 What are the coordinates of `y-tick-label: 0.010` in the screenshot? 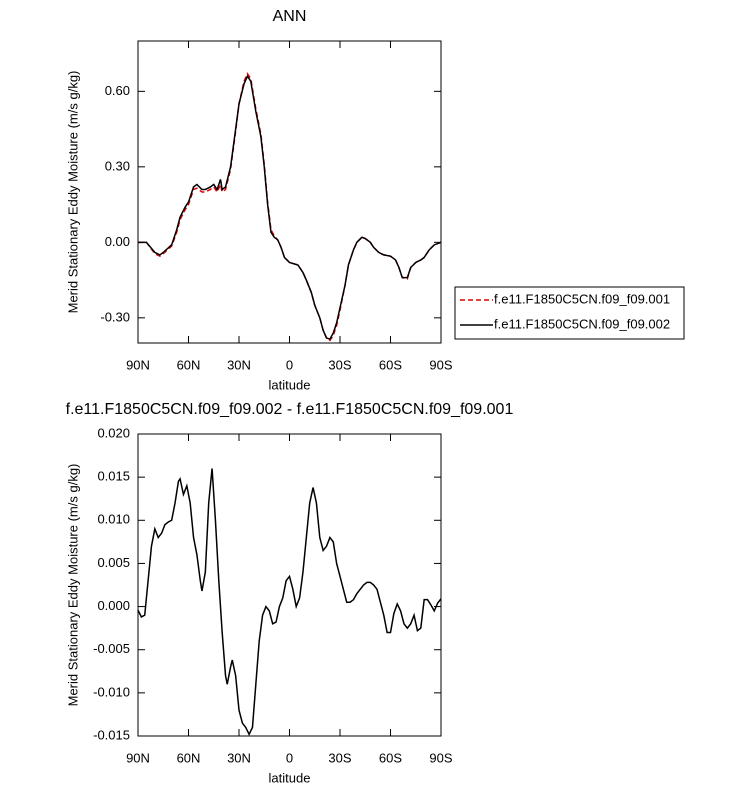 It's located at (113, 519).